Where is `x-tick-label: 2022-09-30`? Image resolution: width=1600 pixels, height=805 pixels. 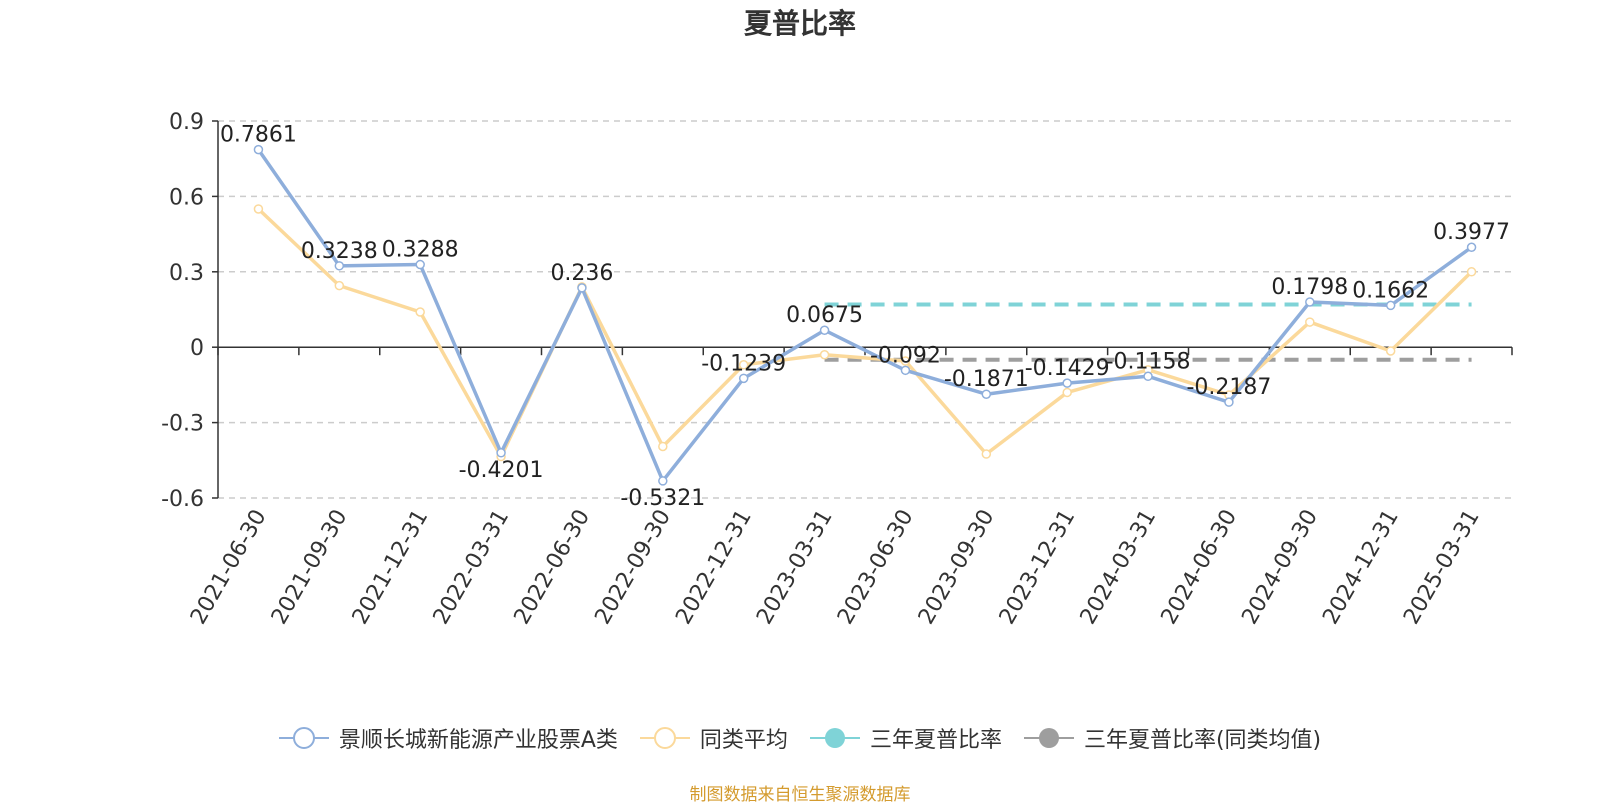 x-tick-label: 2022-09-30 is located at coordinates (633, 567).